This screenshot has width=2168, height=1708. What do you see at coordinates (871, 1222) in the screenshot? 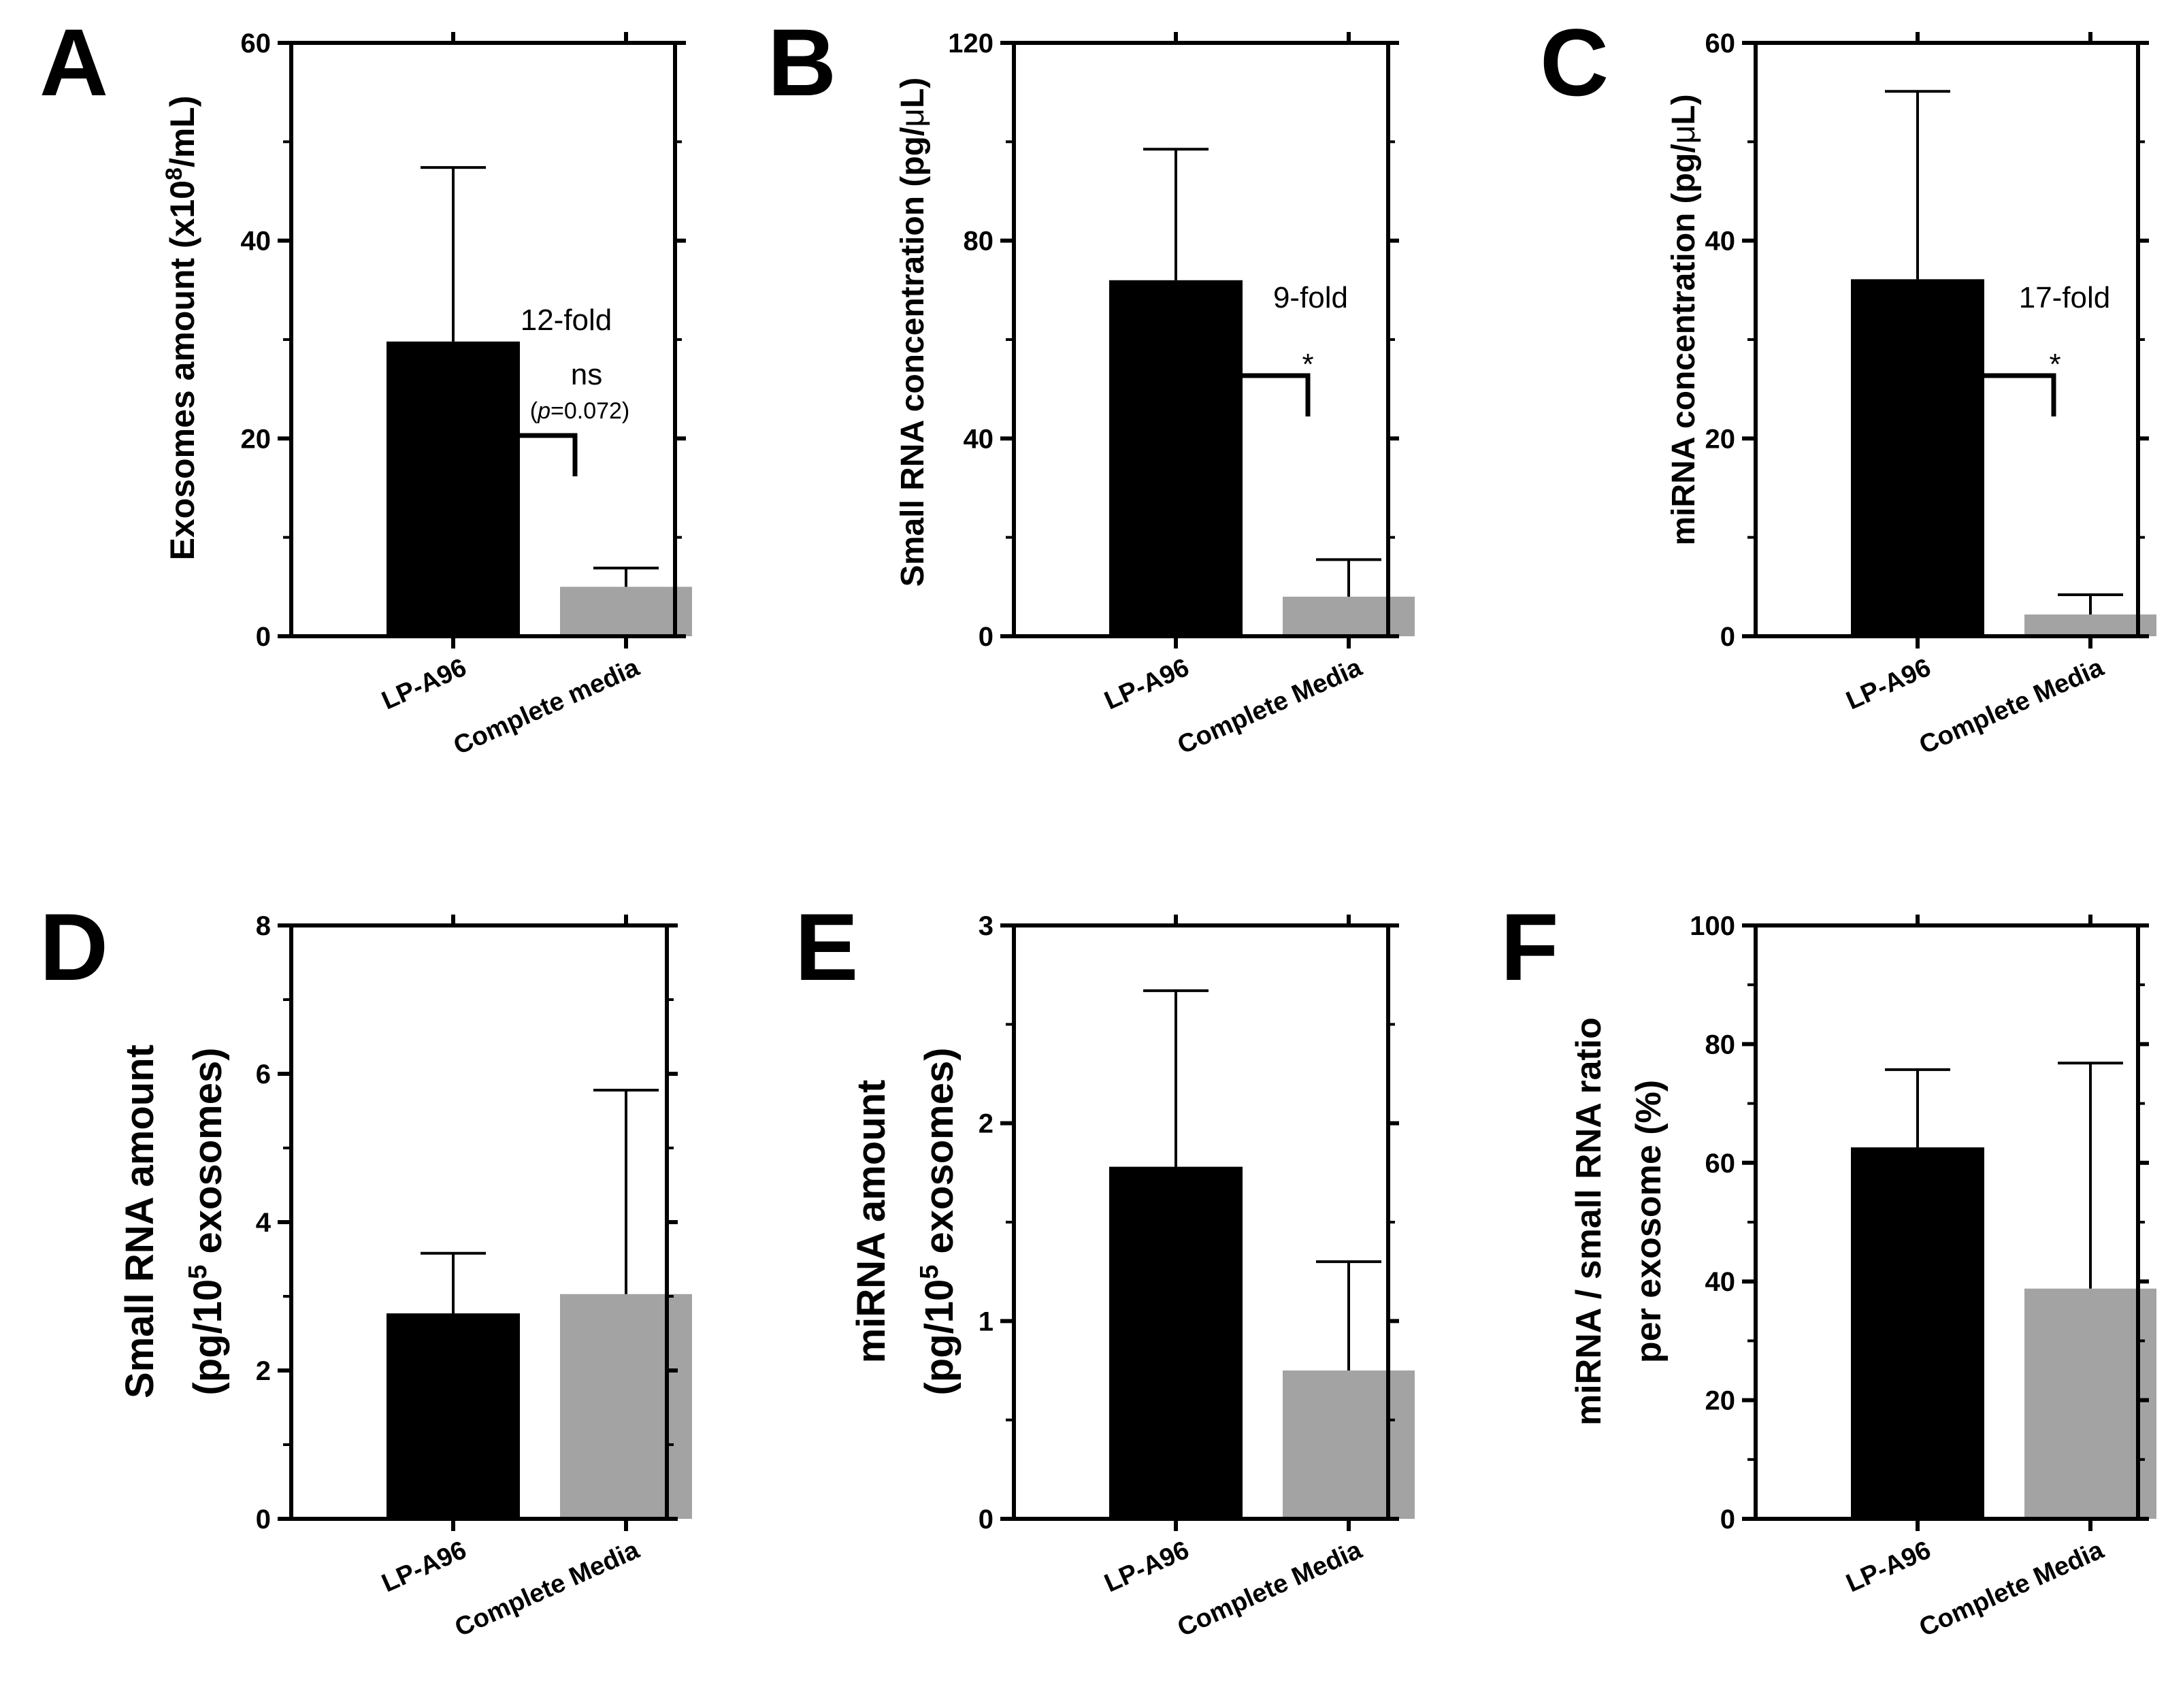
I see `panel-e-y-axis-label-line1: miRNA amount` at bounding box center [871, 1222].